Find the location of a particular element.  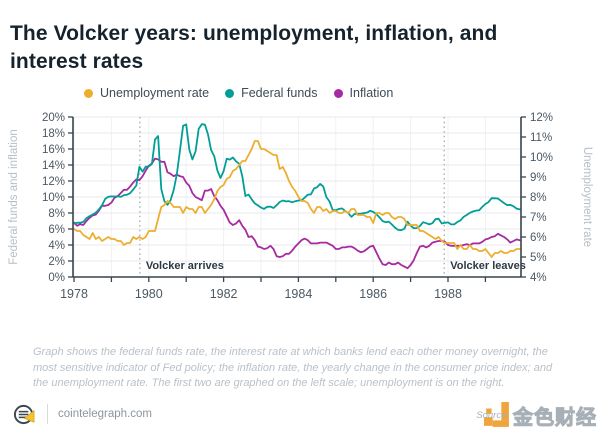

legend-item-unemployment: Unemployment rate is located at coordinates (146, 93).